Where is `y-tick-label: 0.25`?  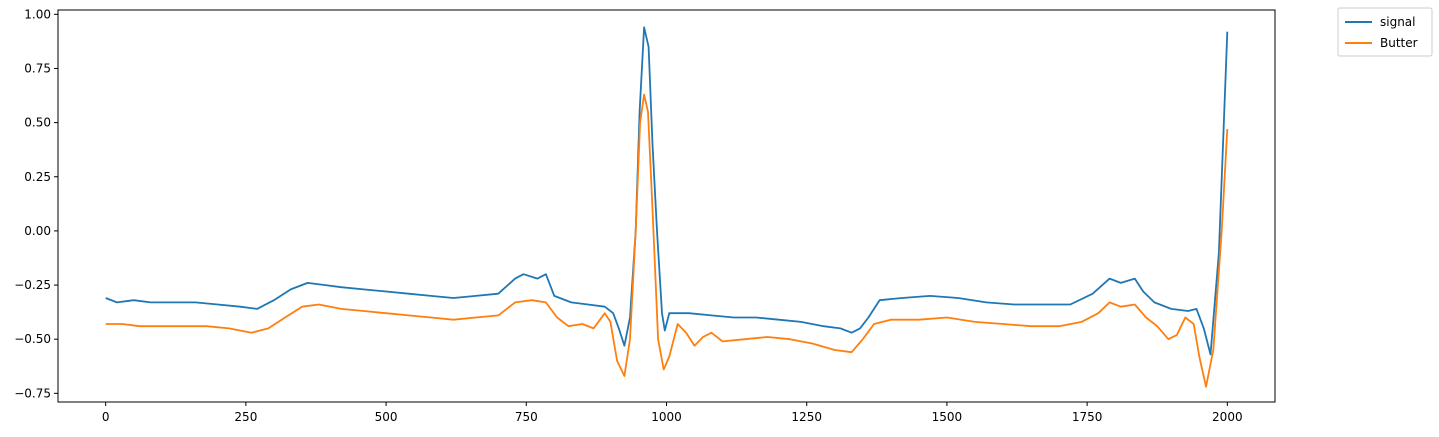 y-tick-label: 0.25 is located at coordinates (37, 177).